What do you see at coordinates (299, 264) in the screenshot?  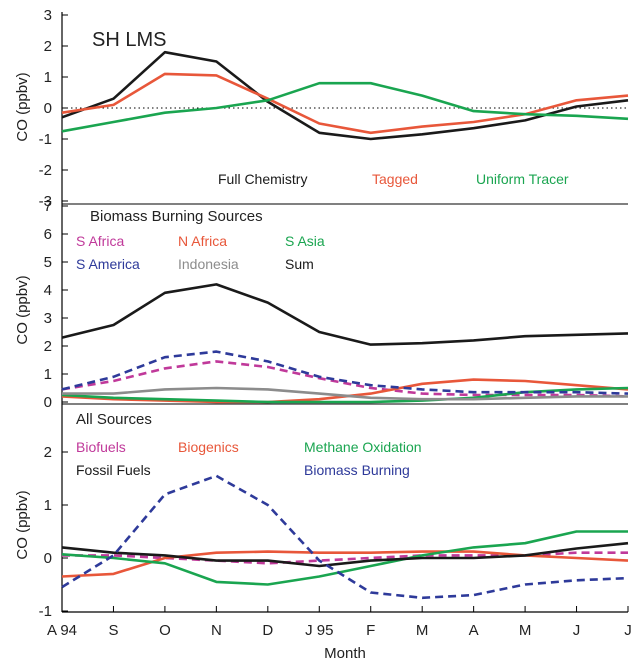 I see `legend-entry: Sum` at bounding box center [299, 264].